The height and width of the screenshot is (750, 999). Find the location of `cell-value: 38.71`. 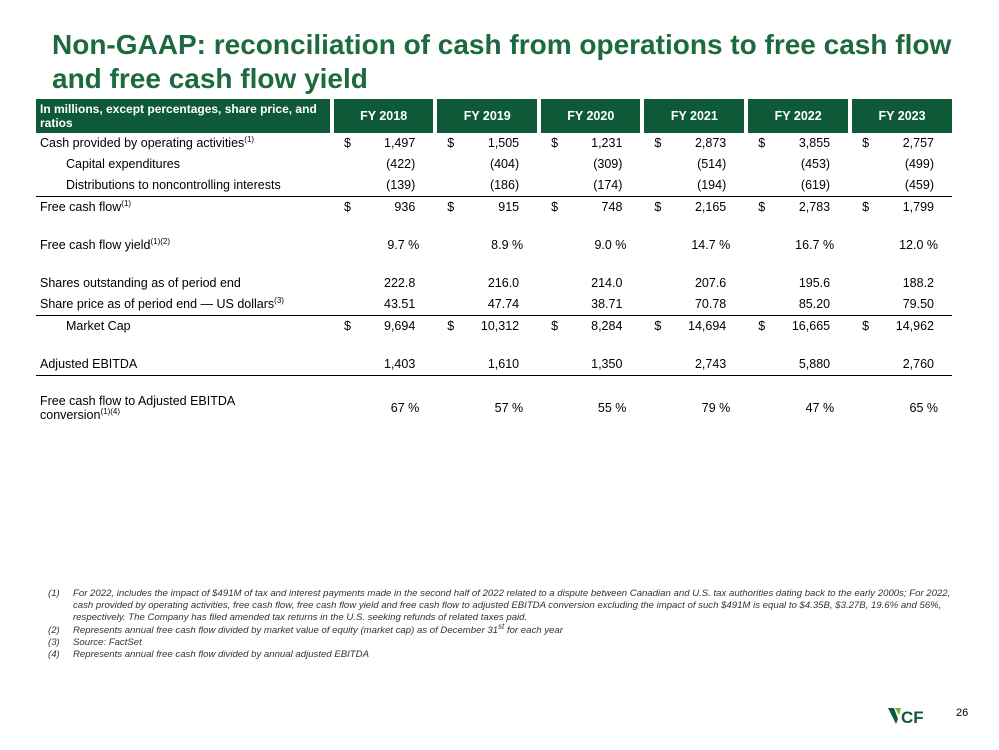

cell-value: 38.71 is located at coordinates (607, 304).